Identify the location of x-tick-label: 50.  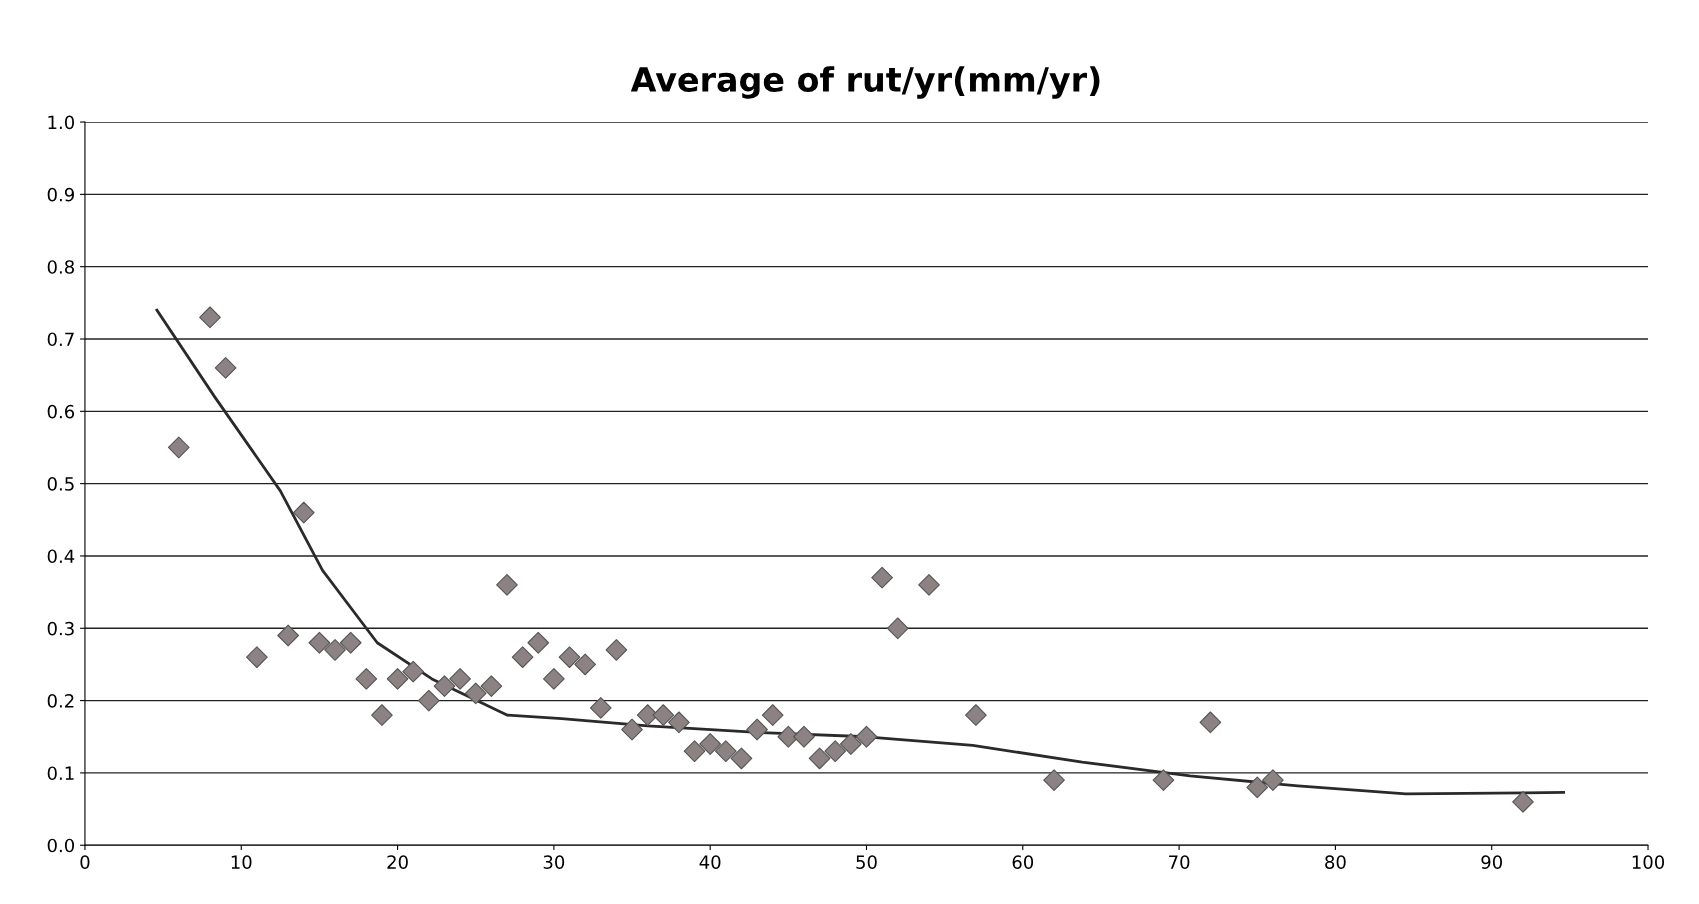
(866, 862).